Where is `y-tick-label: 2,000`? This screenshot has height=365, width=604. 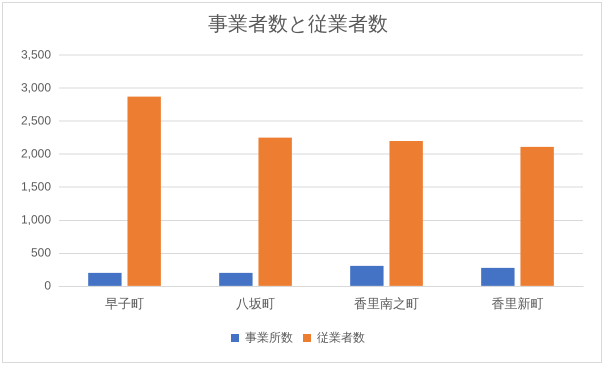 y-tick-label: 2,000 is located at coordinates (36, 153).